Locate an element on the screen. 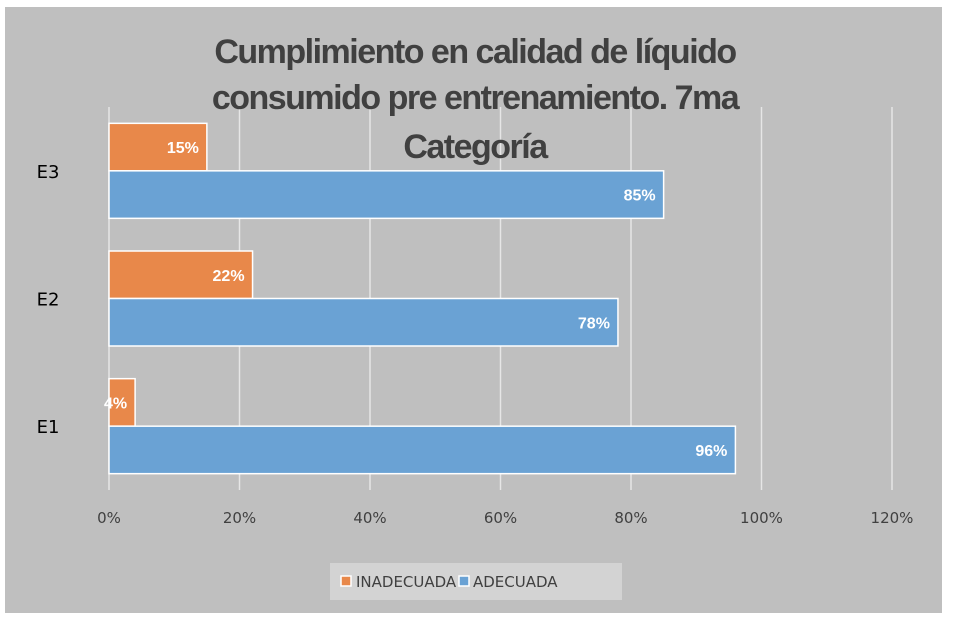 Image resolution: width=954 pixels, height=626 pixels. title-line-1: Cumplimiento en calidad de líquido is located at coordinates (475, 52).